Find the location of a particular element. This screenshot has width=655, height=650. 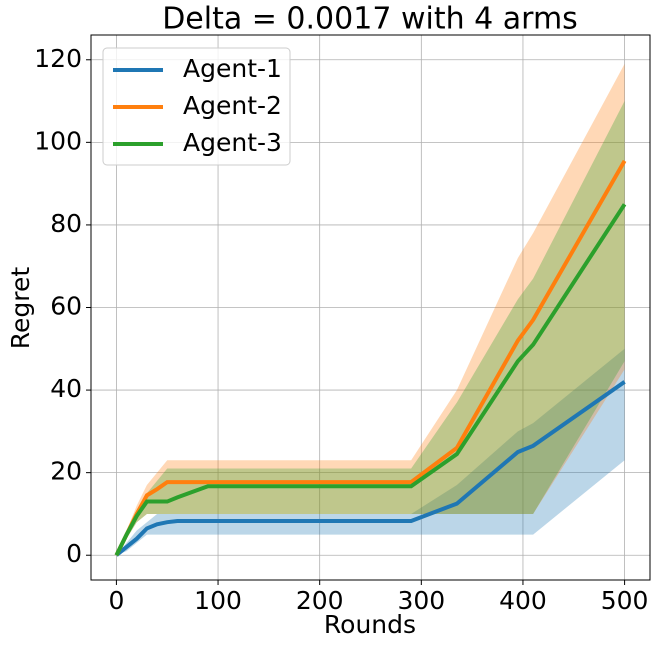

x-tick-label: 400 is located at coordinates (523, 600).